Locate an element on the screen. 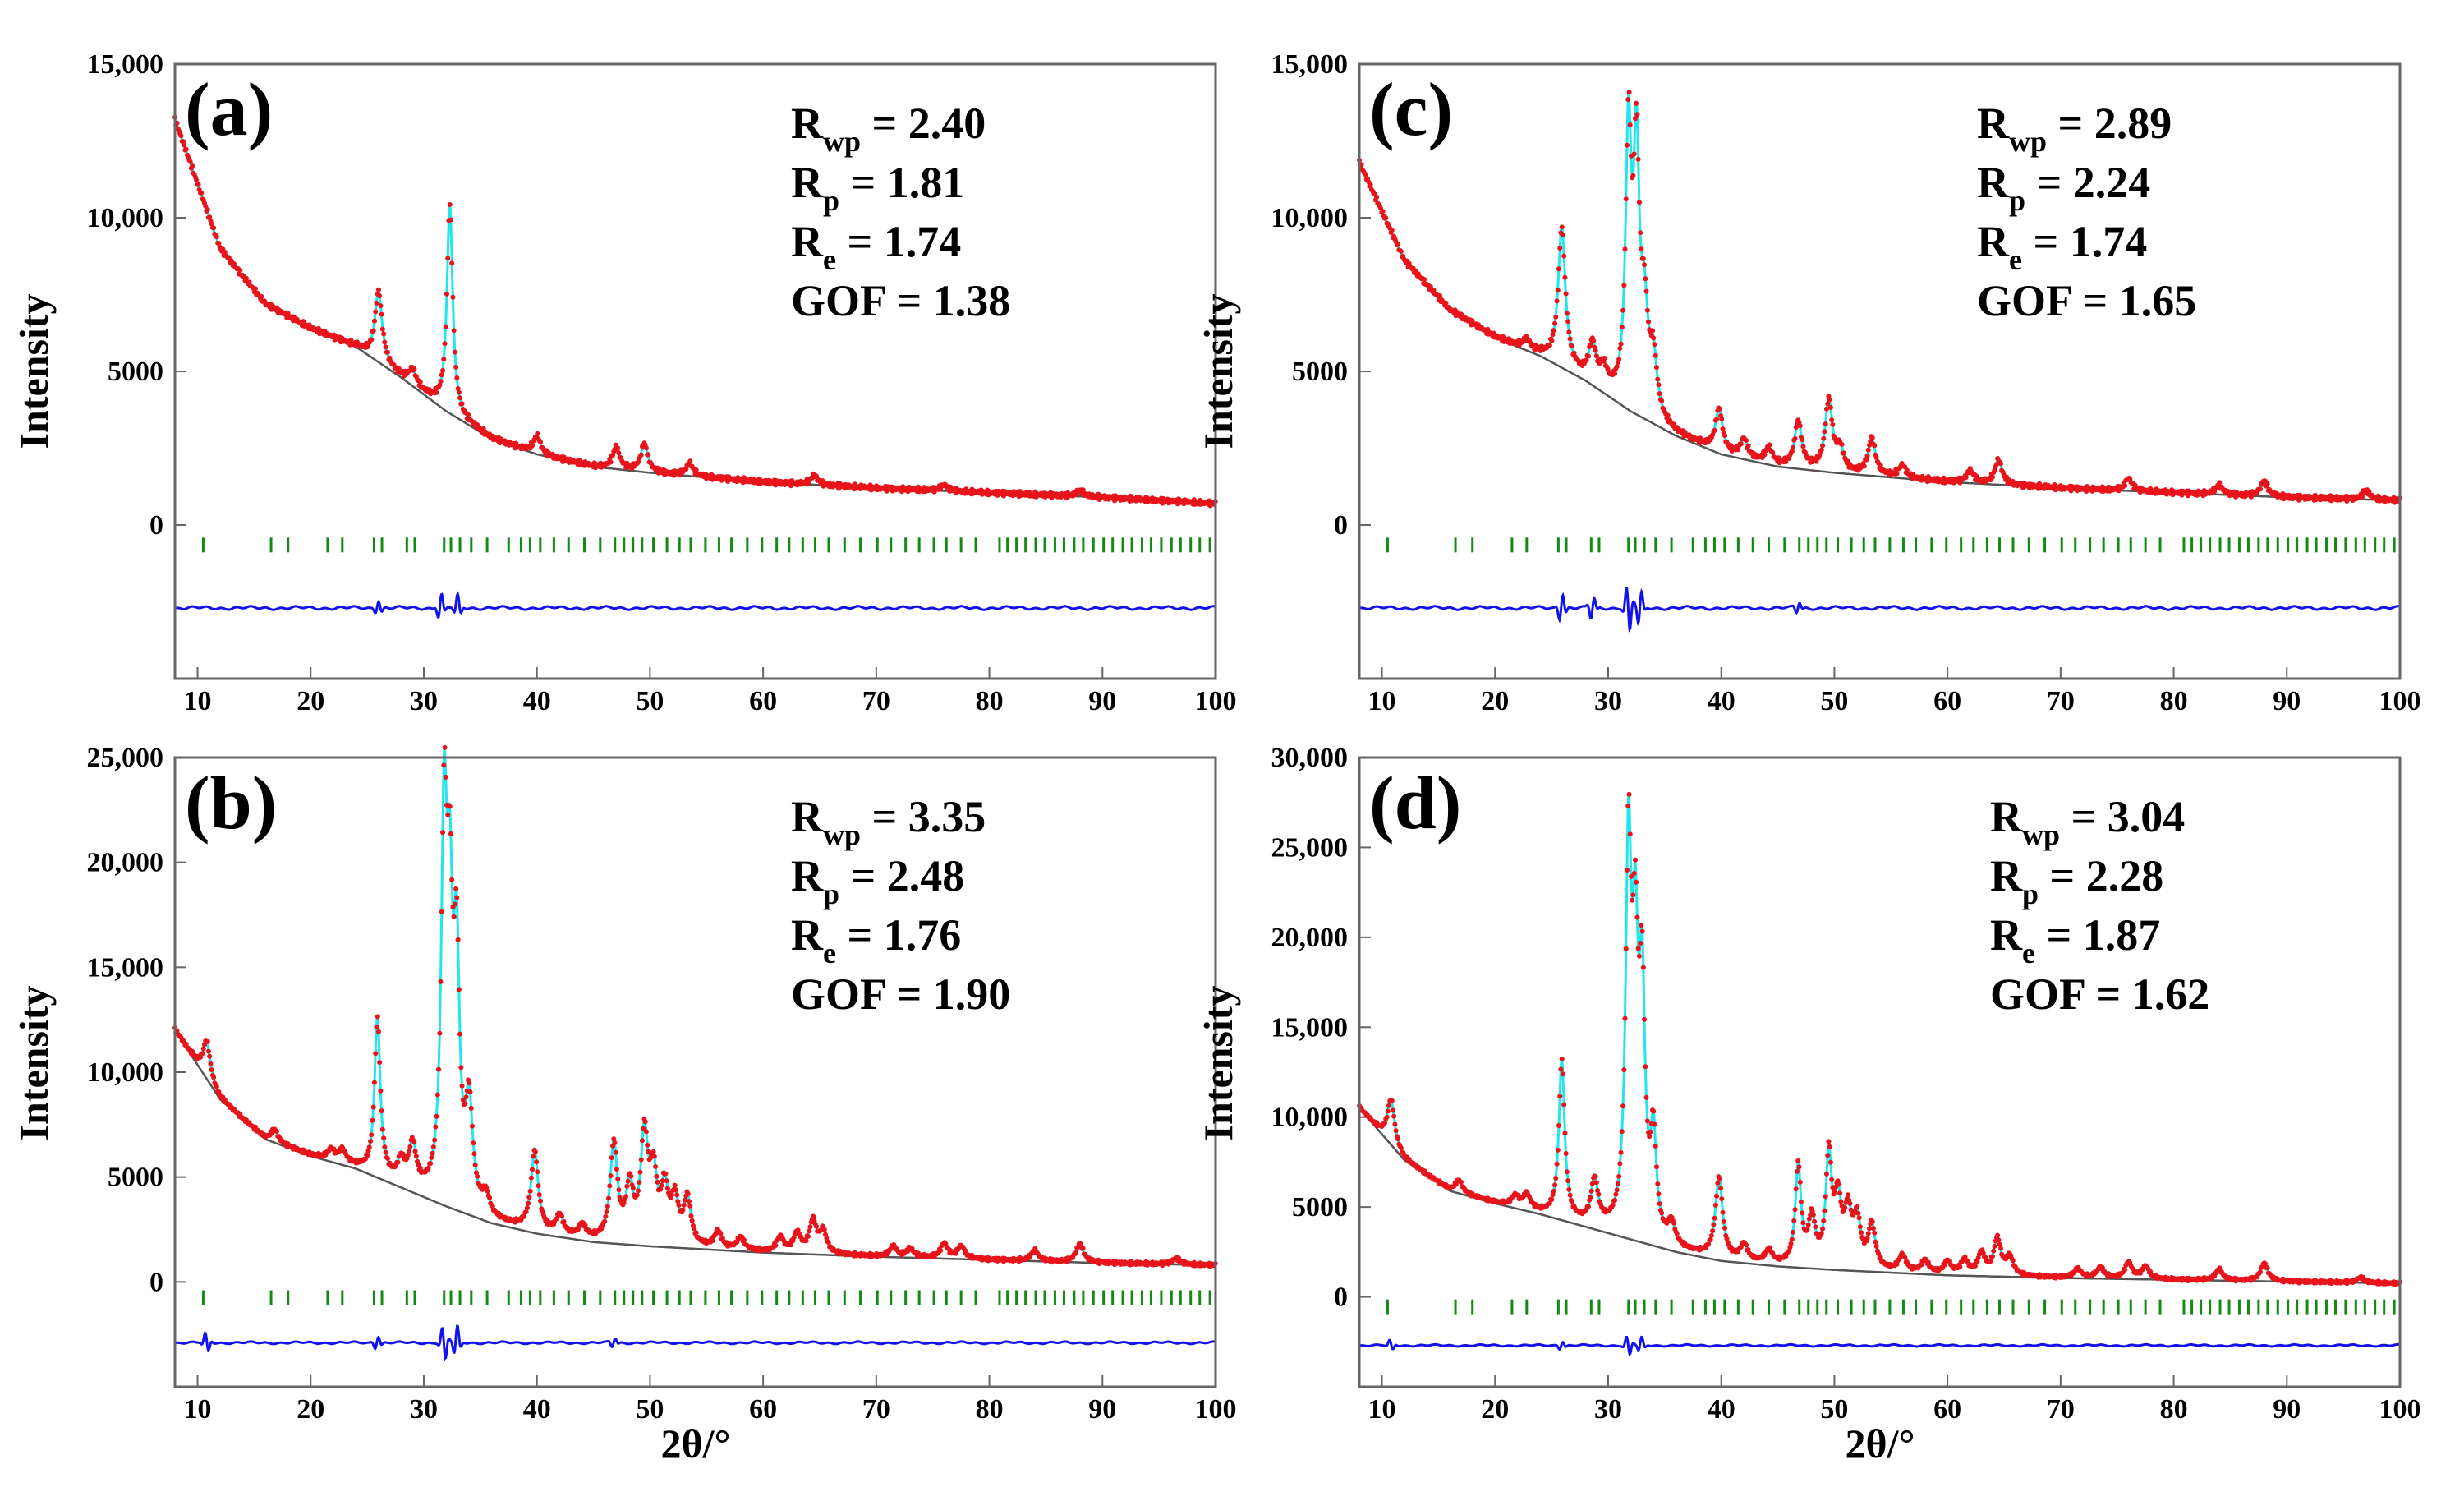  panel-c-stat-e: Re = 1.74 is located at coordinates (2062, 246).